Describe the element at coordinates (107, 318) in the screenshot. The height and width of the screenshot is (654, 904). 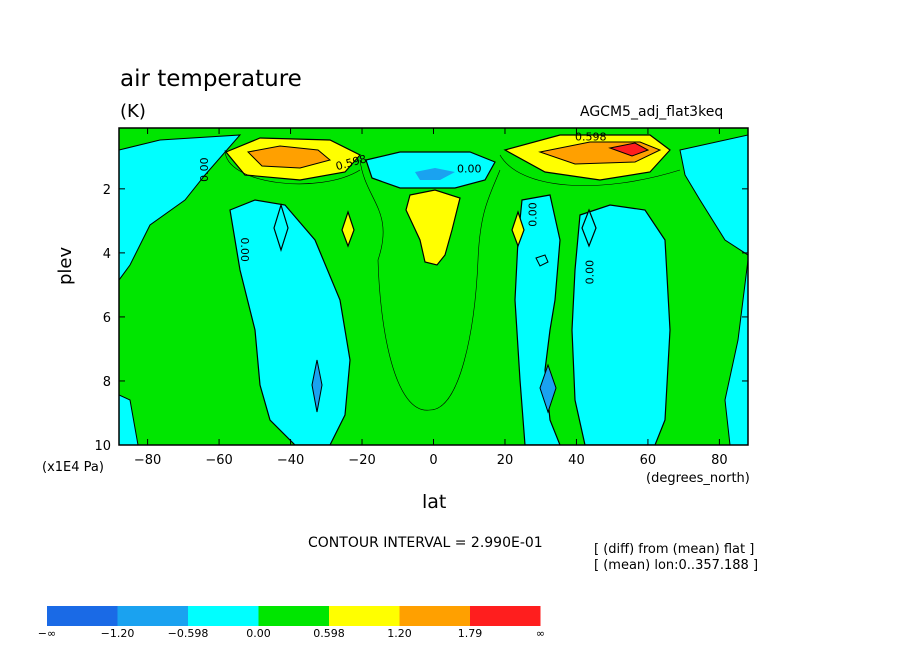
I see `y-tick-label: 6` at that location.